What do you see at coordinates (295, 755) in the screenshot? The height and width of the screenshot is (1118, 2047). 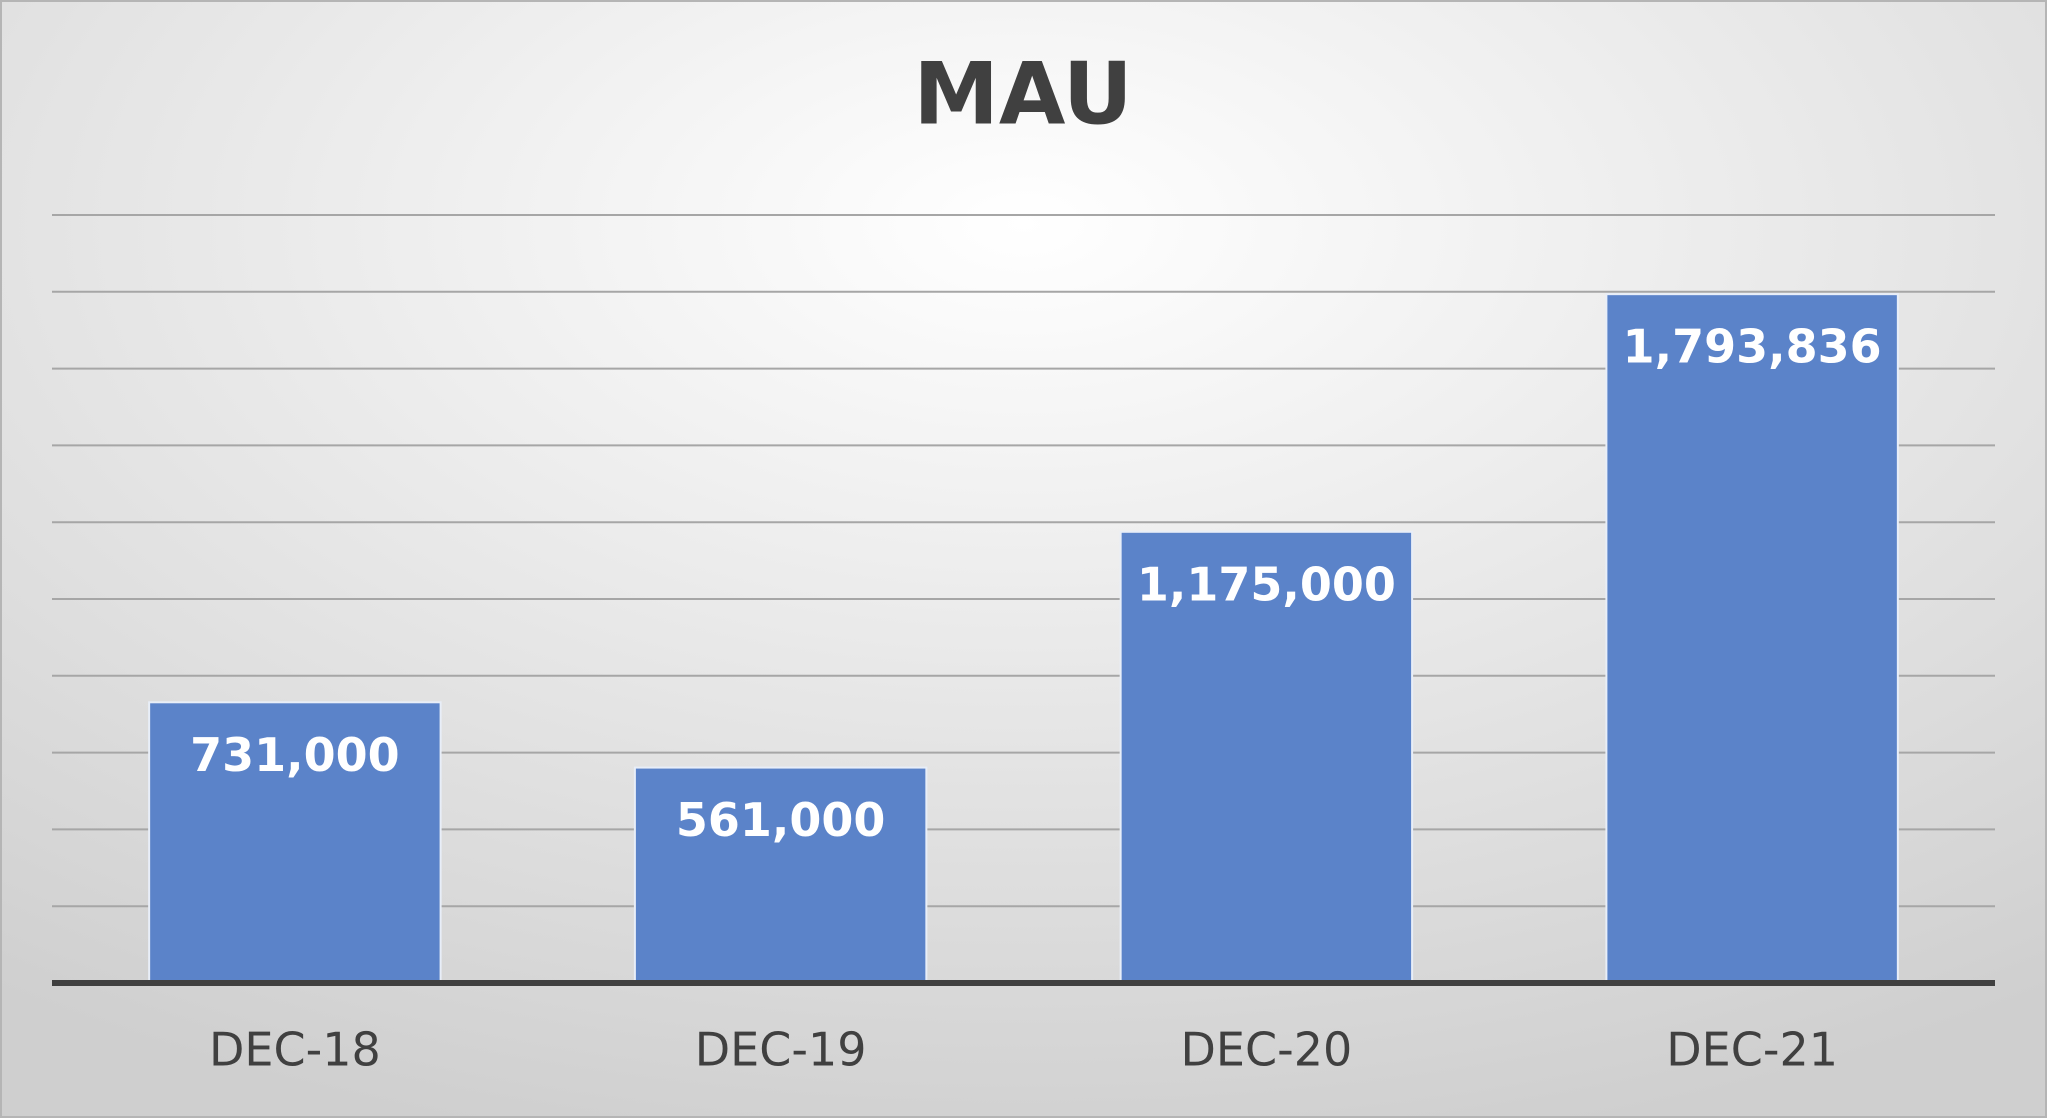 I see `data-label: 731,000` at bounding box center [295, 755].